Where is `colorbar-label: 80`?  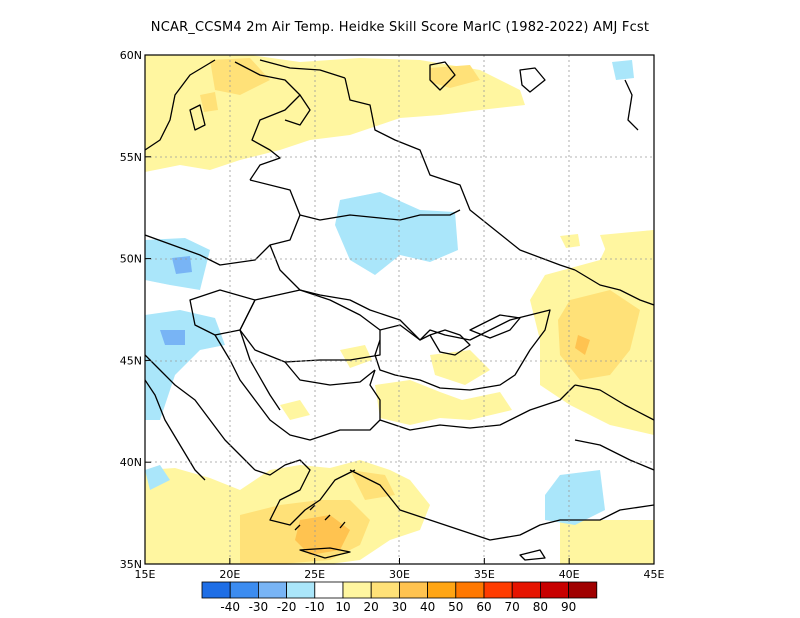 colorbar-label: 80 is located at coordinates (540, 607).